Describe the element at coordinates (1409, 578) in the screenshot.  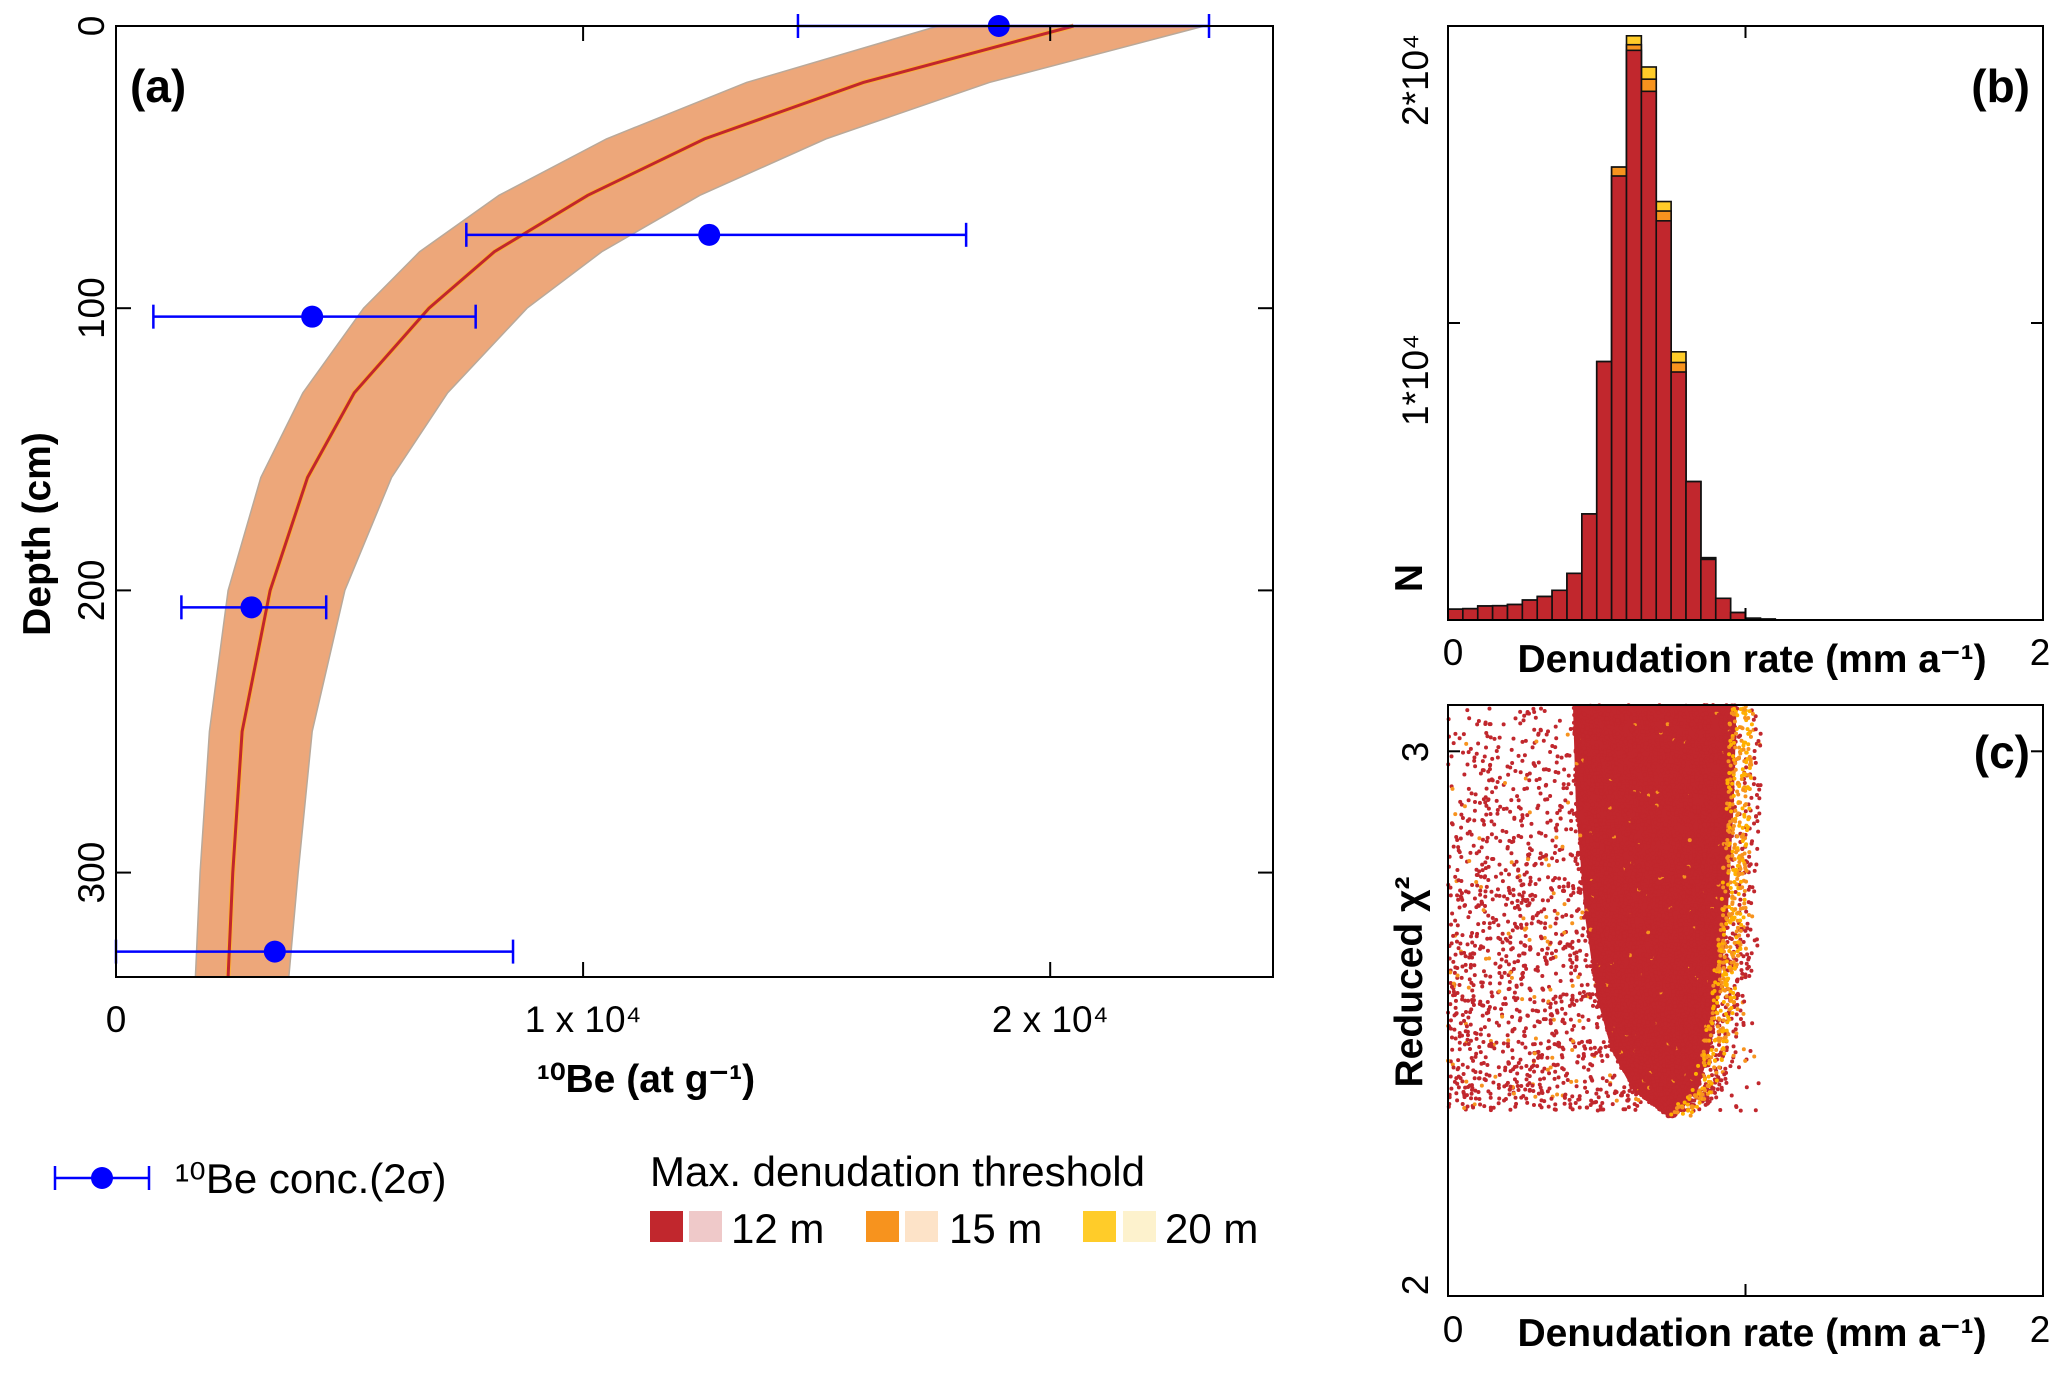
I see `y-axis-label-b: N` at that location.